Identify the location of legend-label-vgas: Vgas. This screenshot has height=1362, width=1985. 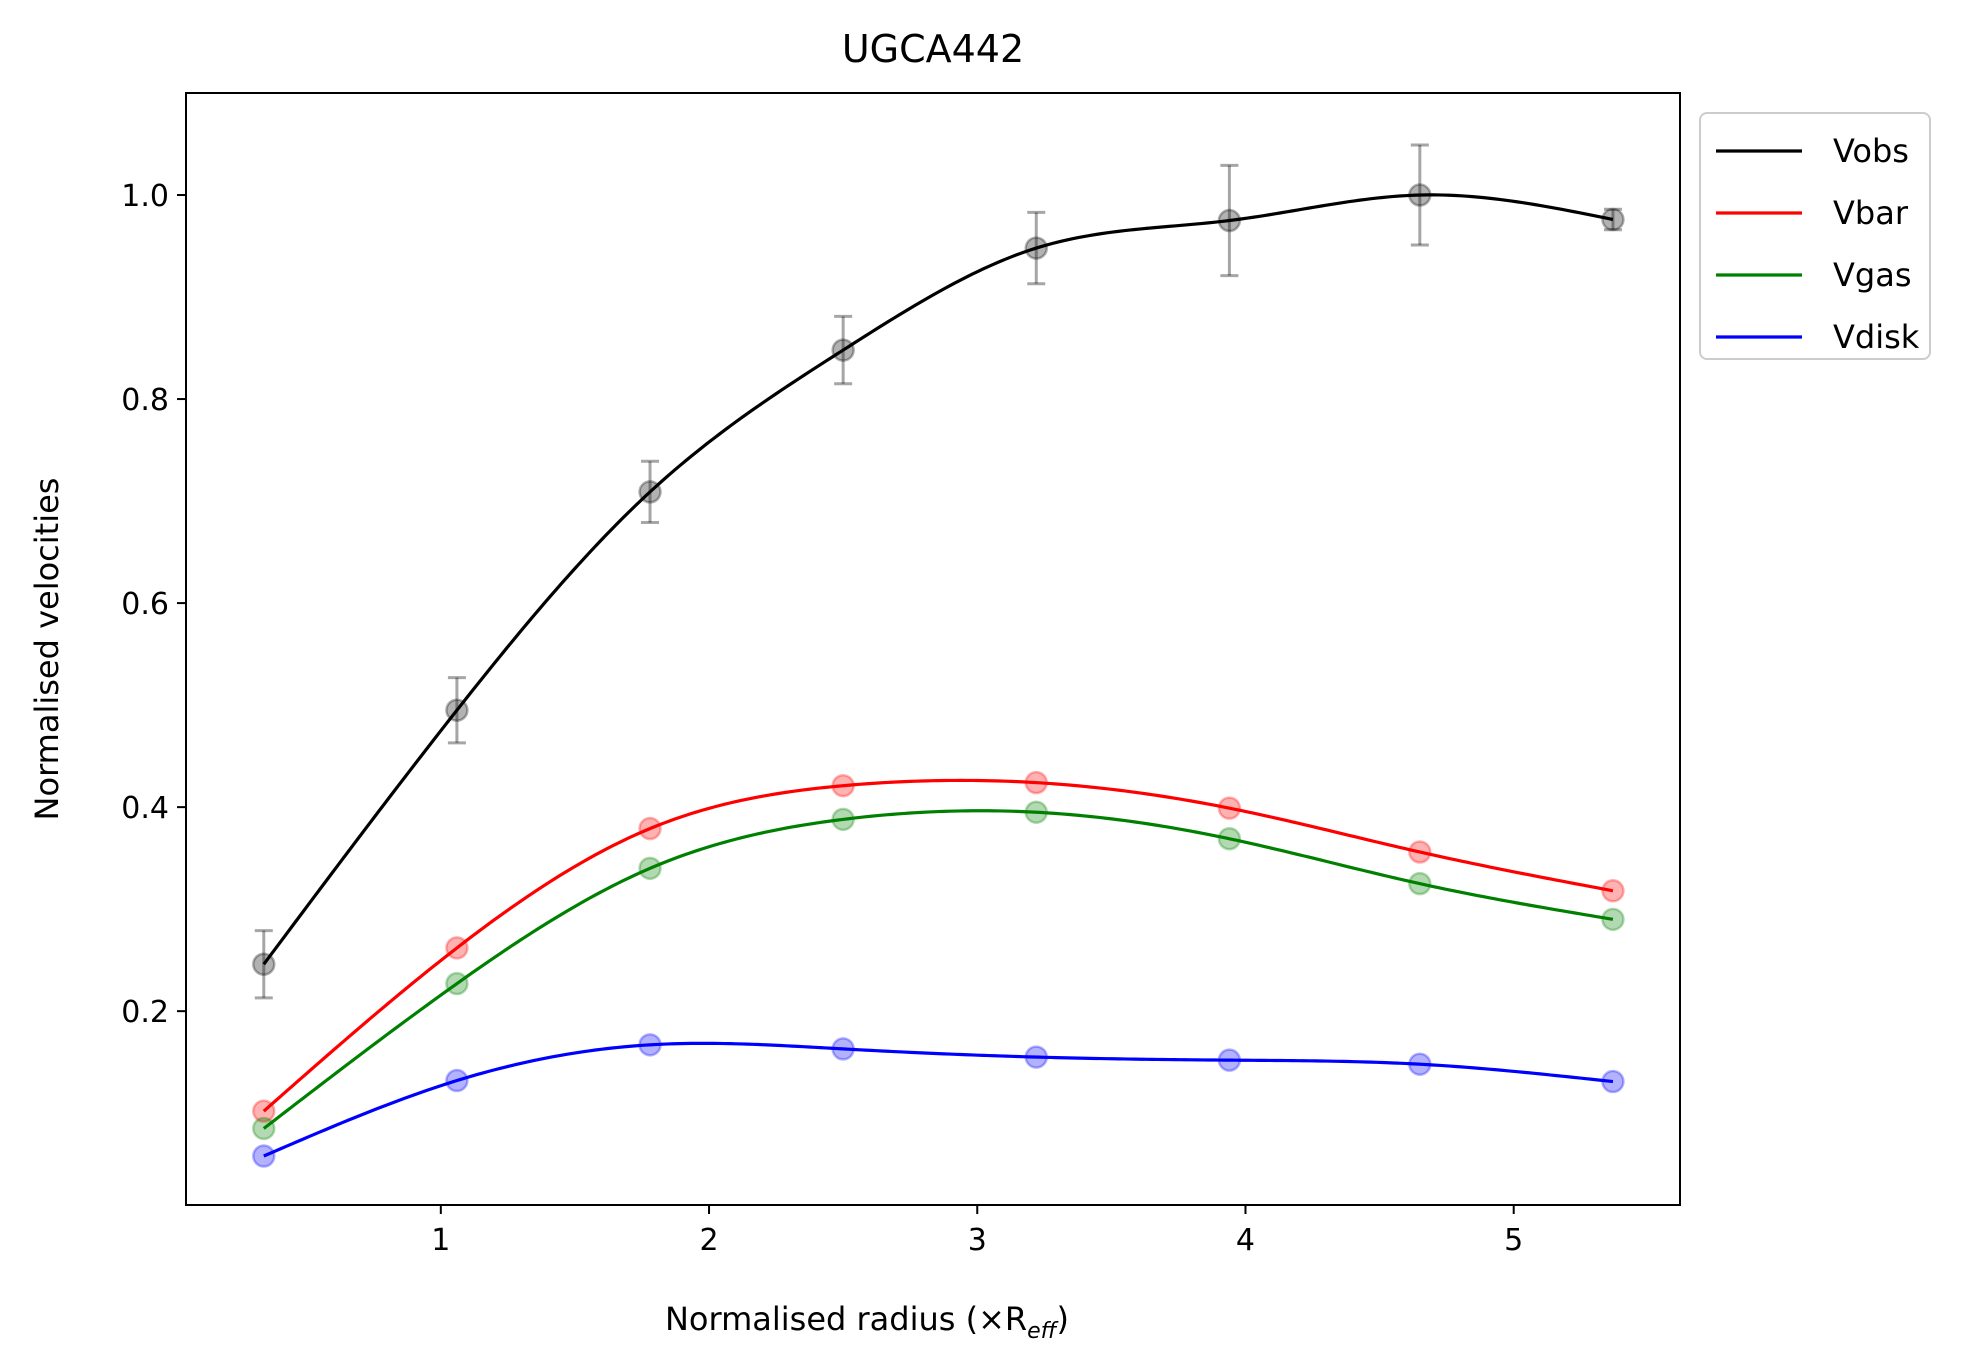
(1872, 275).